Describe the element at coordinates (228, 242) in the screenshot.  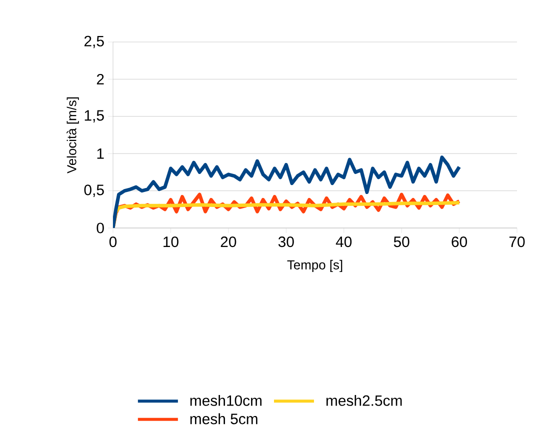
I see `x-tick-label: 20` at that location.